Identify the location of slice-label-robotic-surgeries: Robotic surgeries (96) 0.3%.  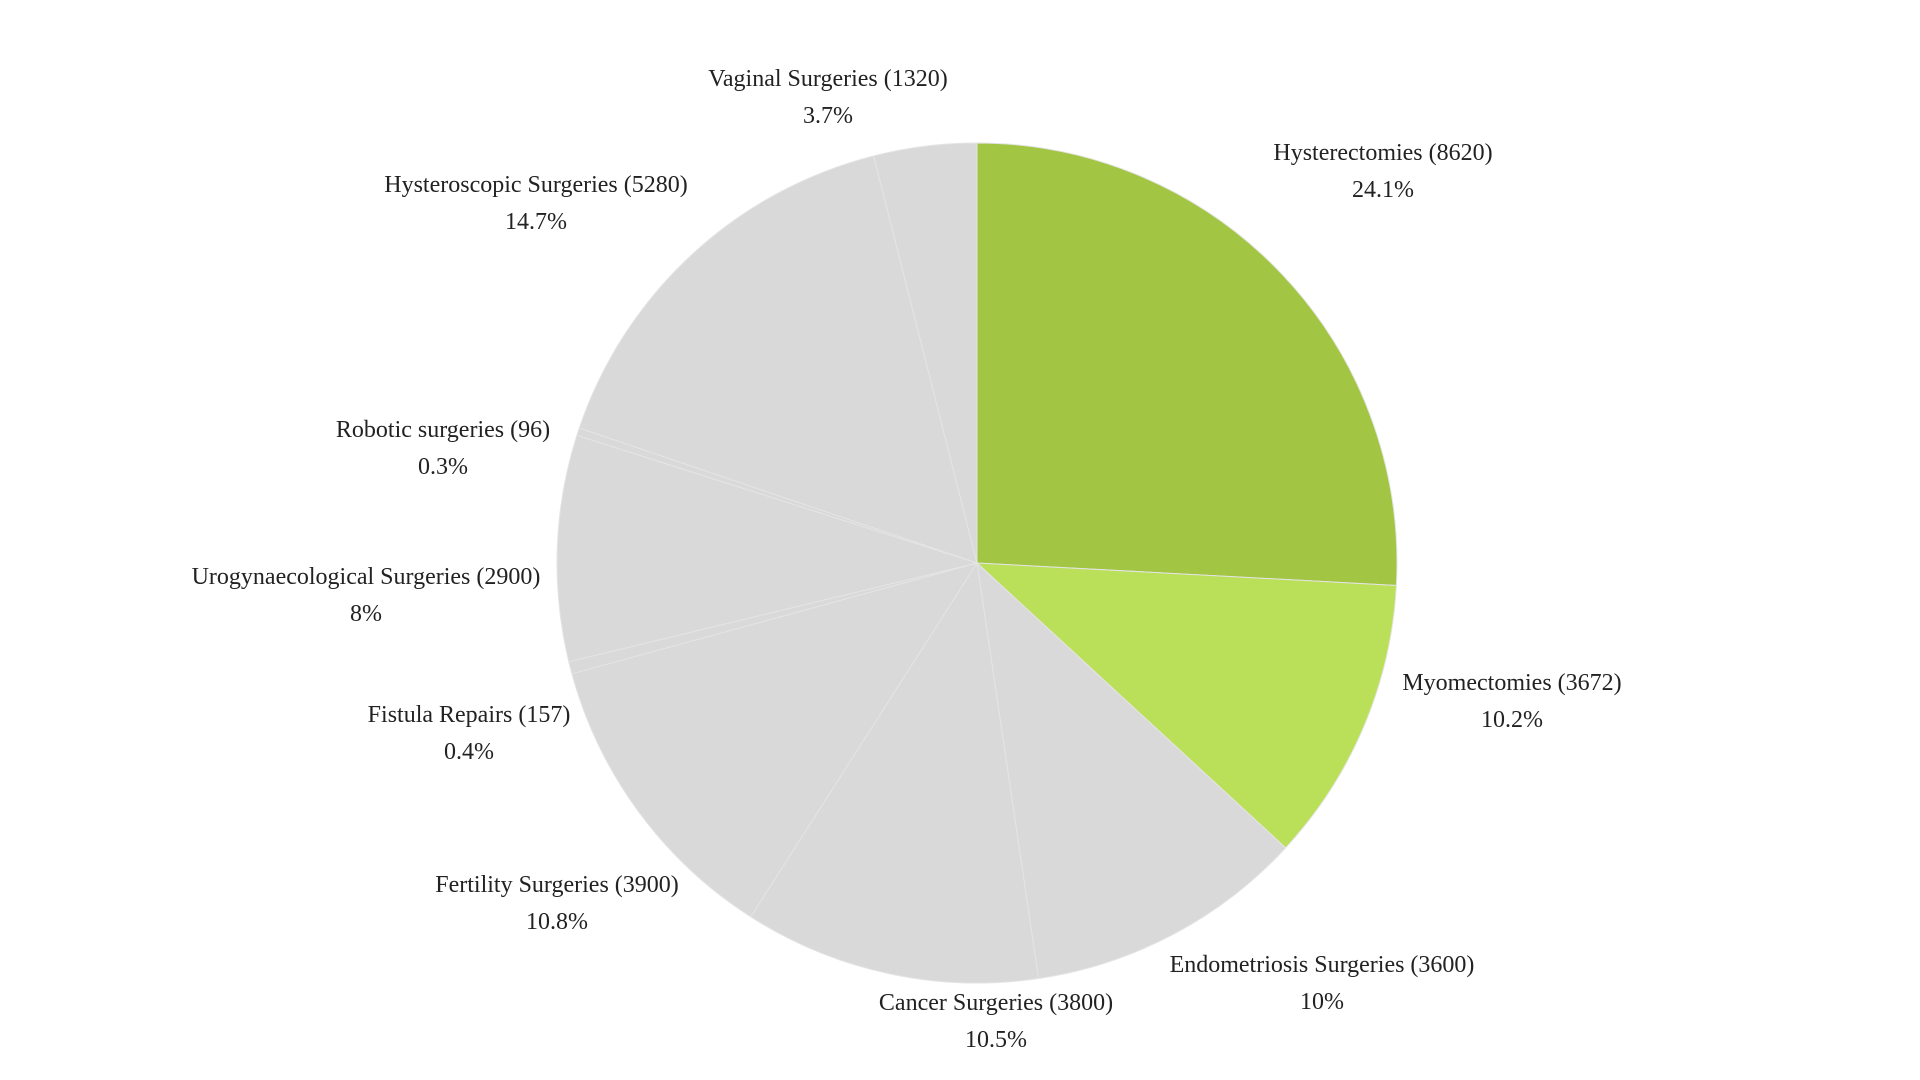
(443, 448).